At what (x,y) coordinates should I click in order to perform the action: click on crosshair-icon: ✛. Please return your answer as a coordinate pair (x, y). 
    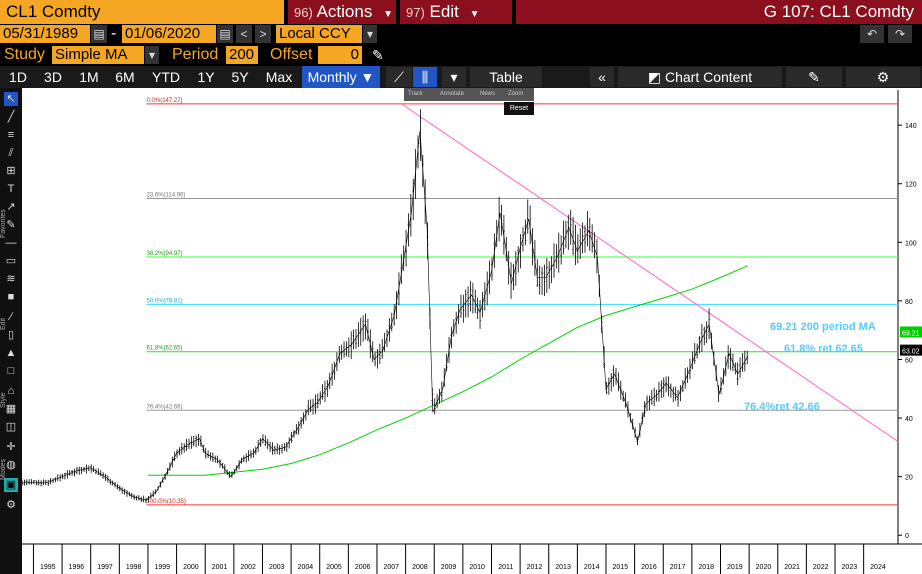
    Looking at the image, I should click on (11, 447).